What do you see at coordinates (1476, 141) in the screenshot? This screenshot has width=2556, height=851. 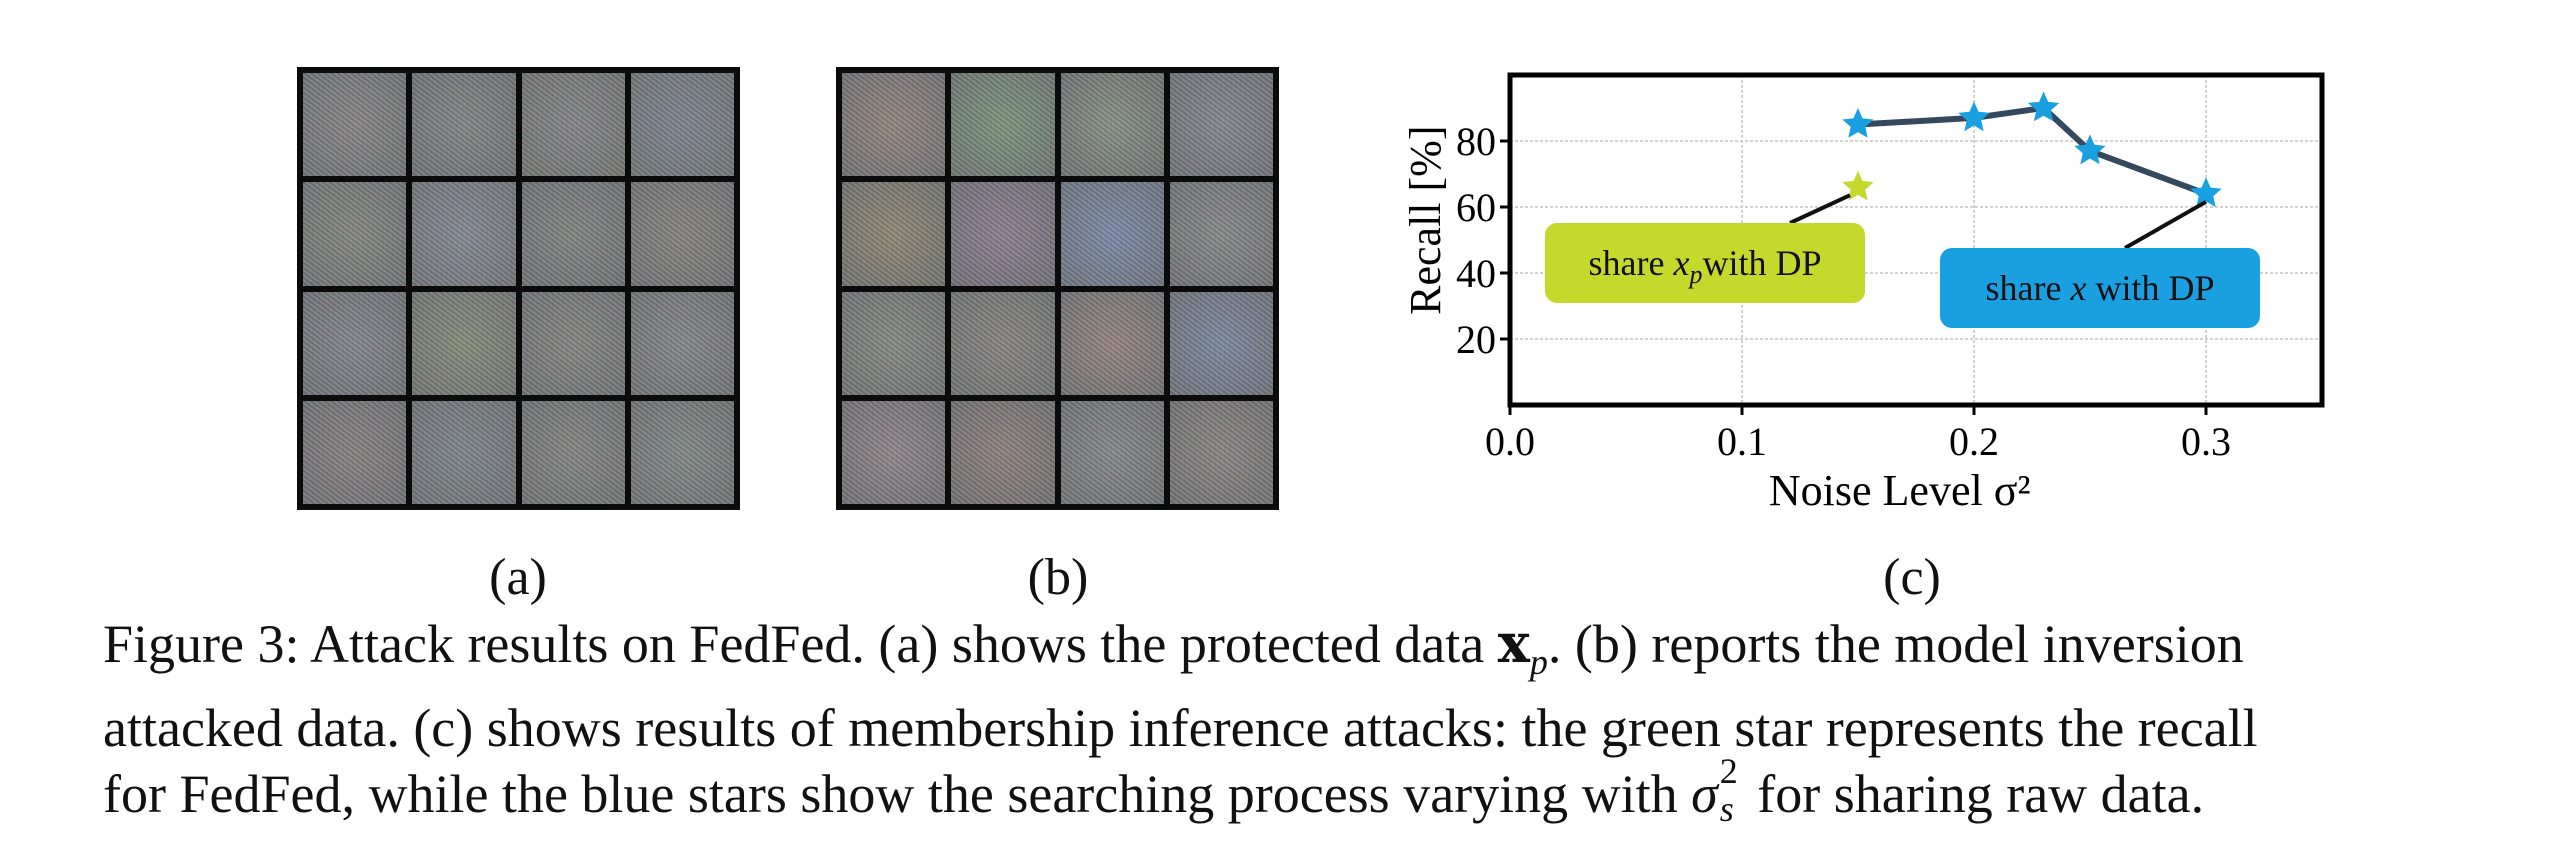 I see `y-tick-label: 80` at bounding box center [1476, 141].